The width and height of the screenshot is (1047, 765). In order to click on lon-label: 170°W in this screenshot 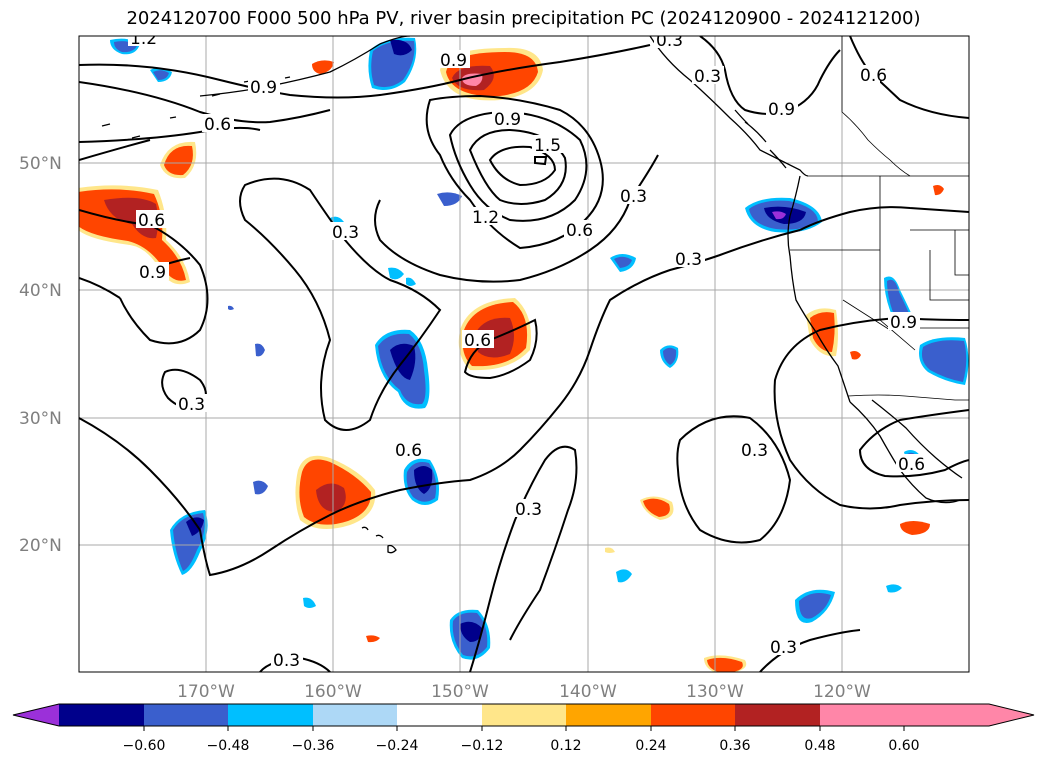, I will do `click(206, 692)`.